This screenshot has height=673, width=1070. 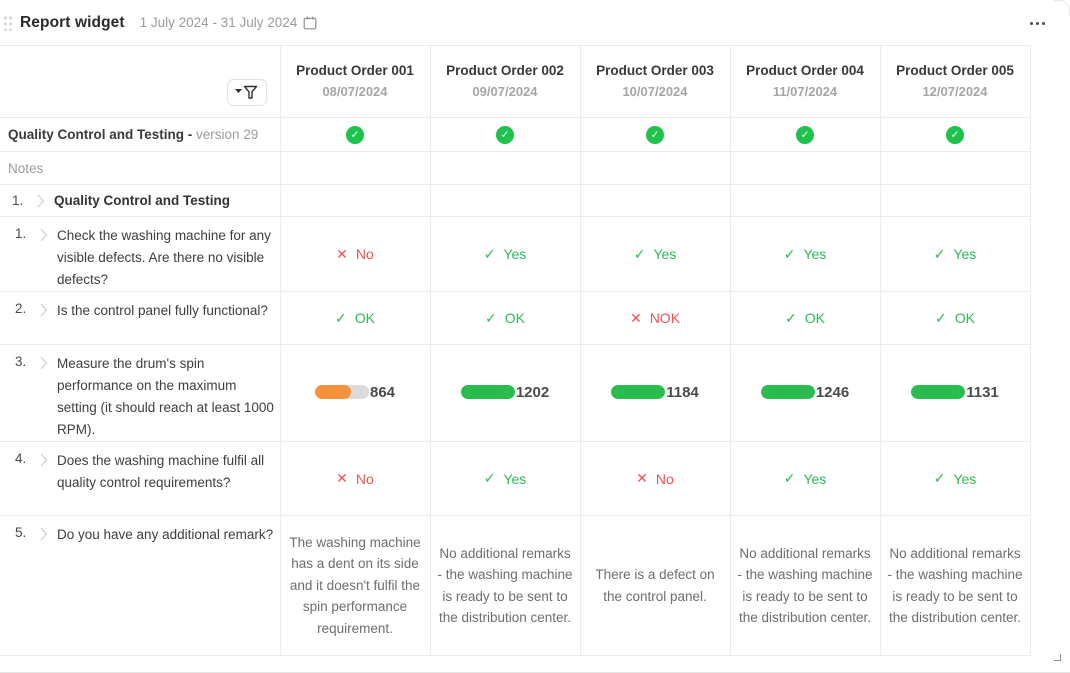 I want to click on answer-value: ✕ NOK, so click(x=655, y=318).